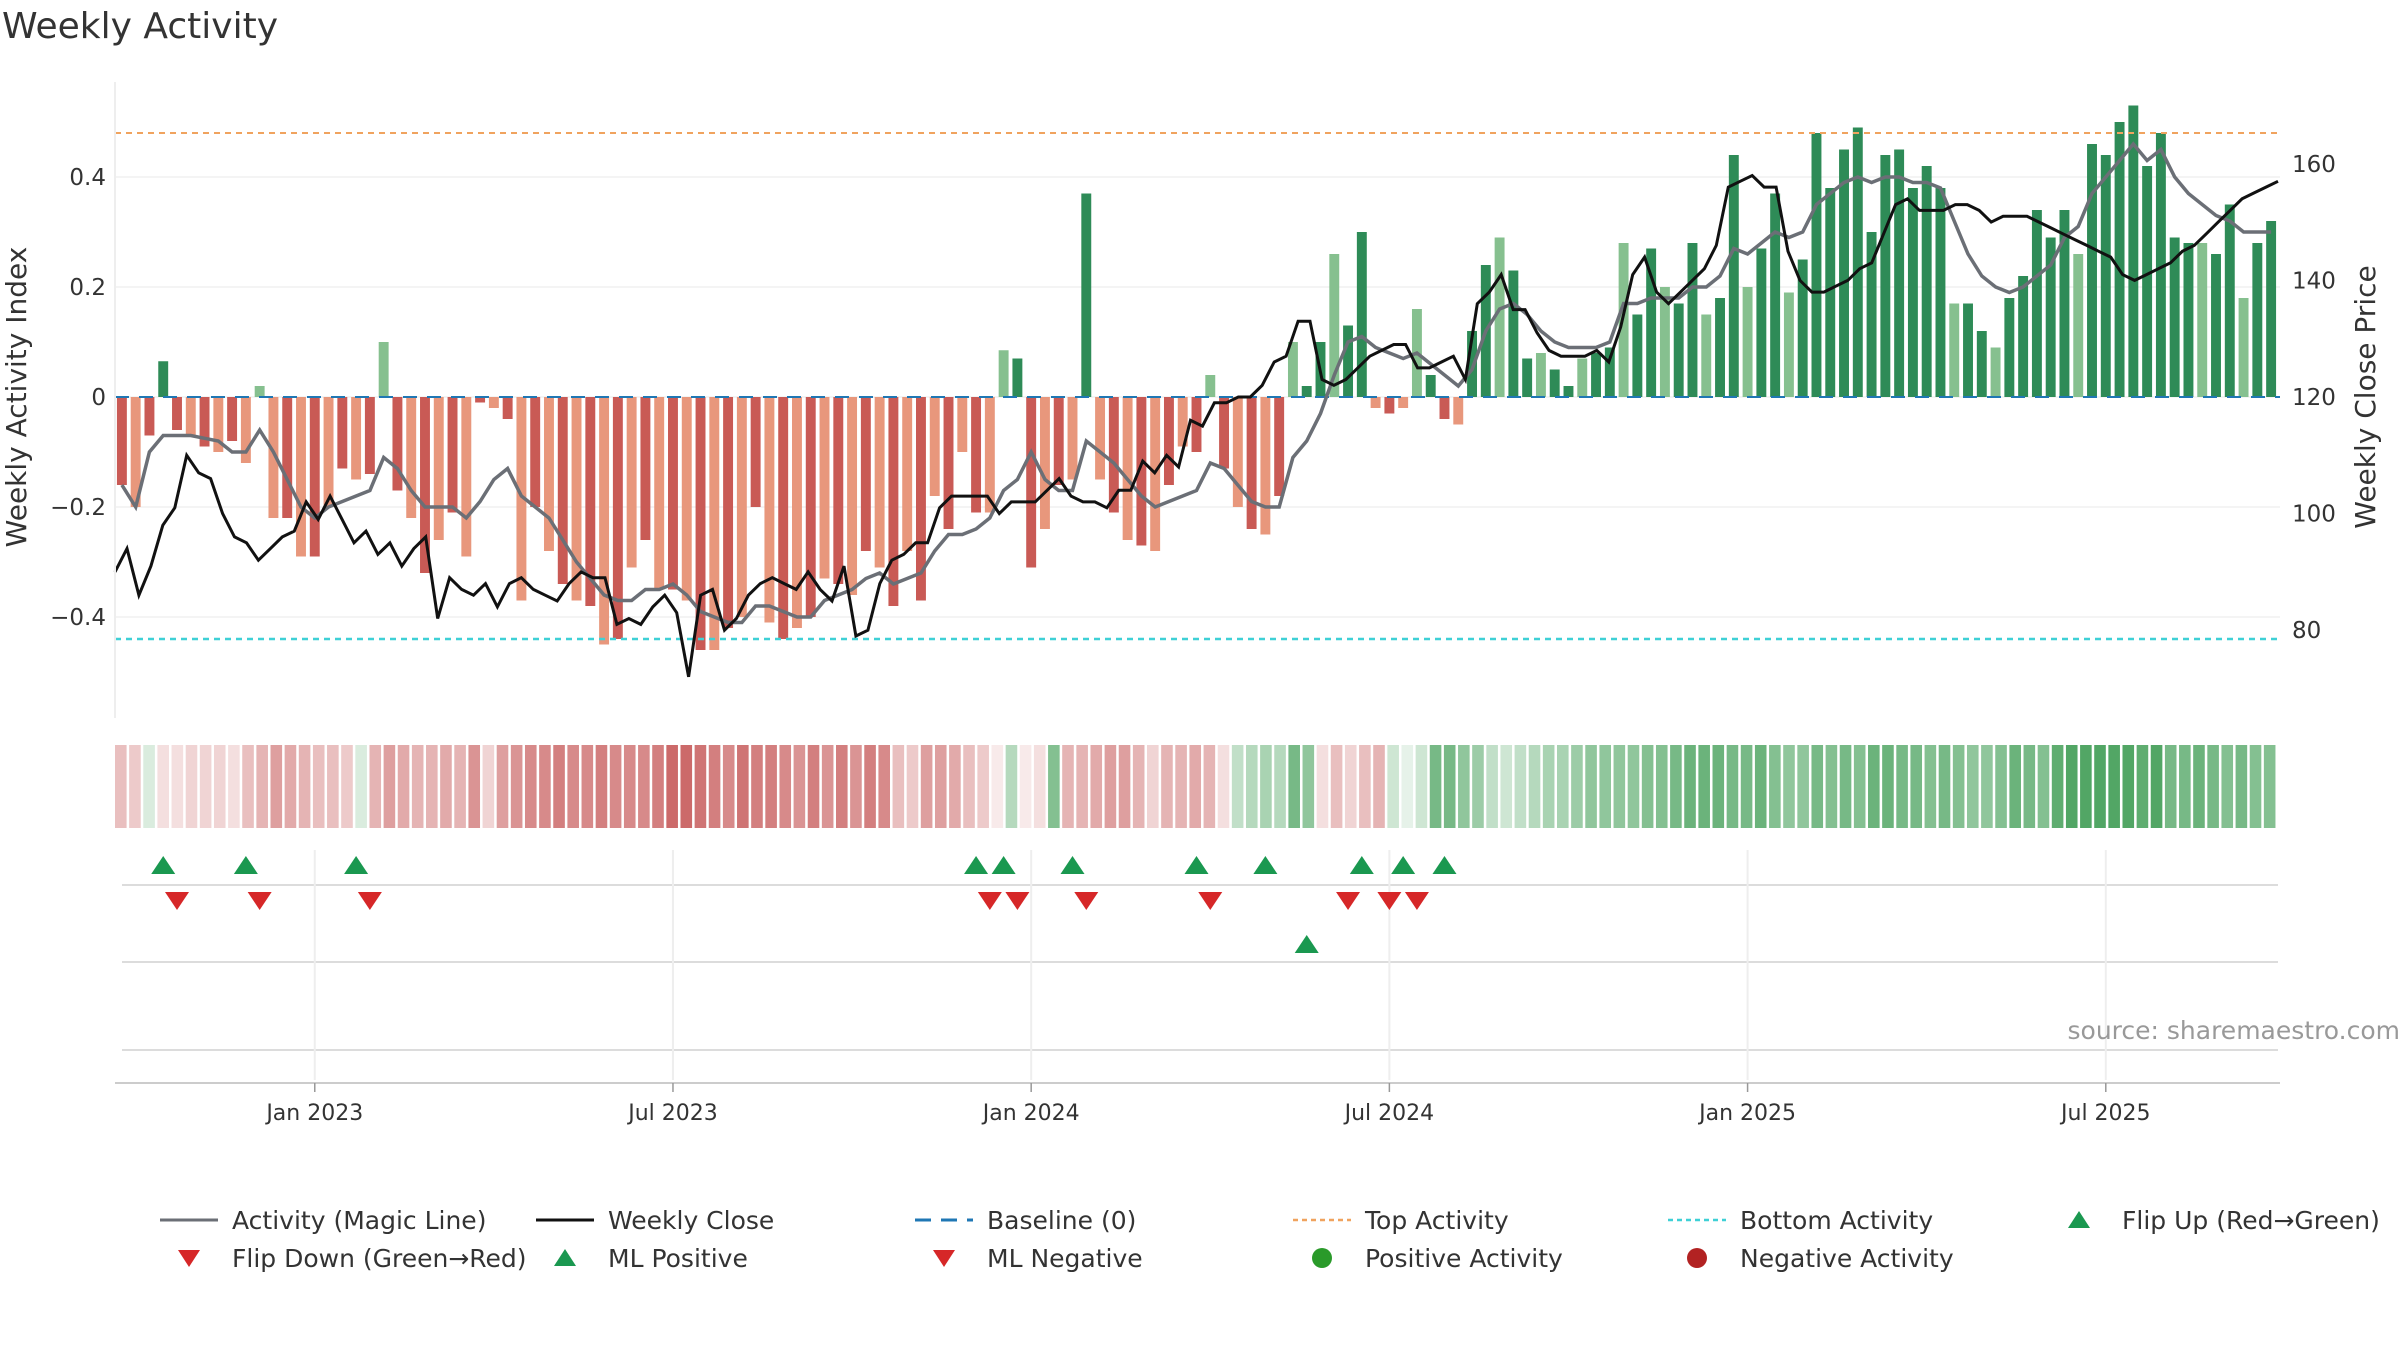  I want to click on legend-label: Negative Activity, so click(1847, 1258).